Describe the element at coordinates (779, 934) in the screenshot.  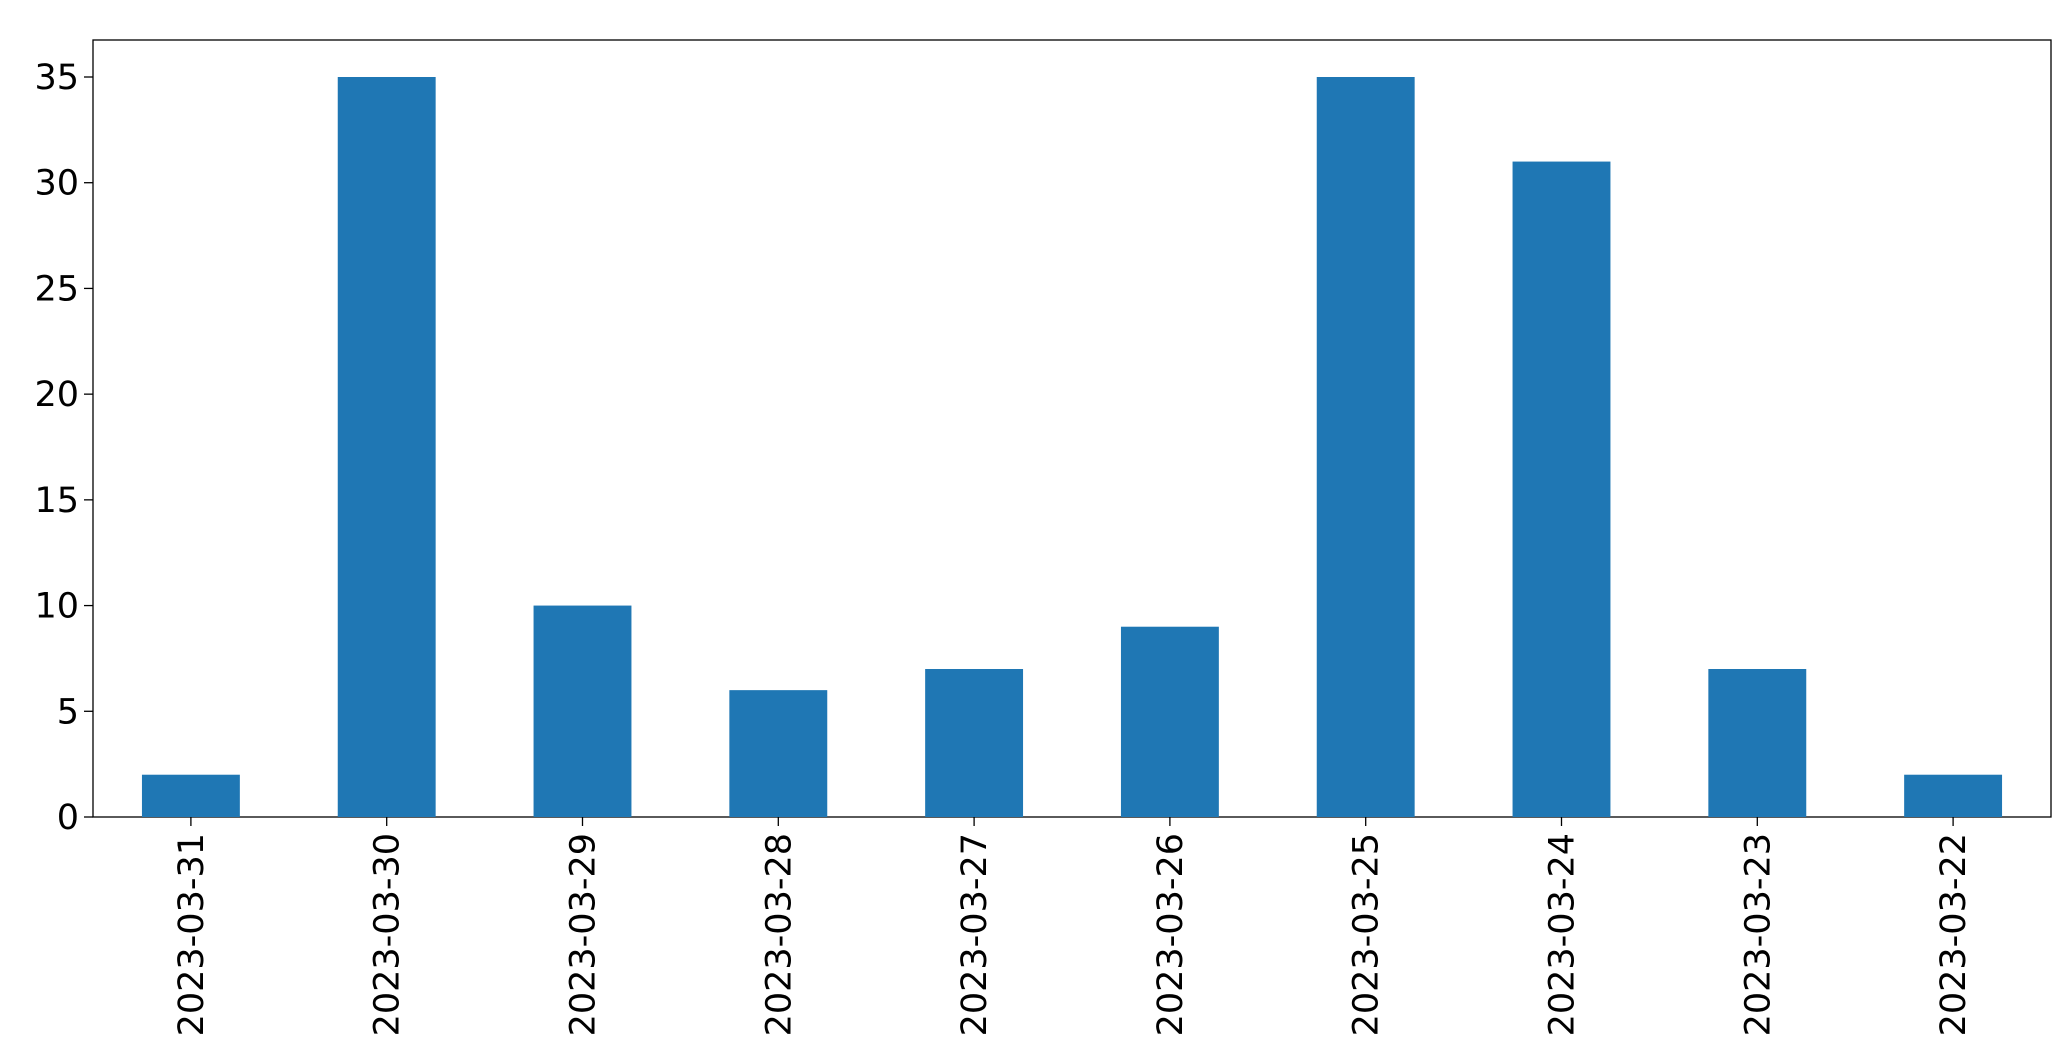
I see `x-tick-label: 2023-03-28` at that location.